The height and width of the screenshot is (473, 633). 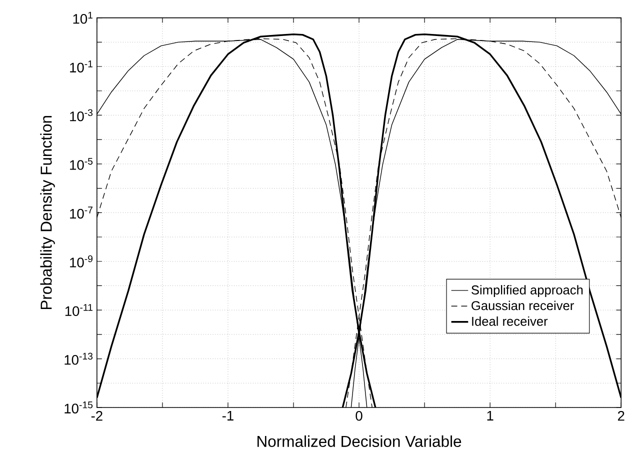 What do you see at coordinates (360, 442) in the screenshot?
I see `x-axis-title: Normalized Decision Variable` at bounding box center [360, 442].